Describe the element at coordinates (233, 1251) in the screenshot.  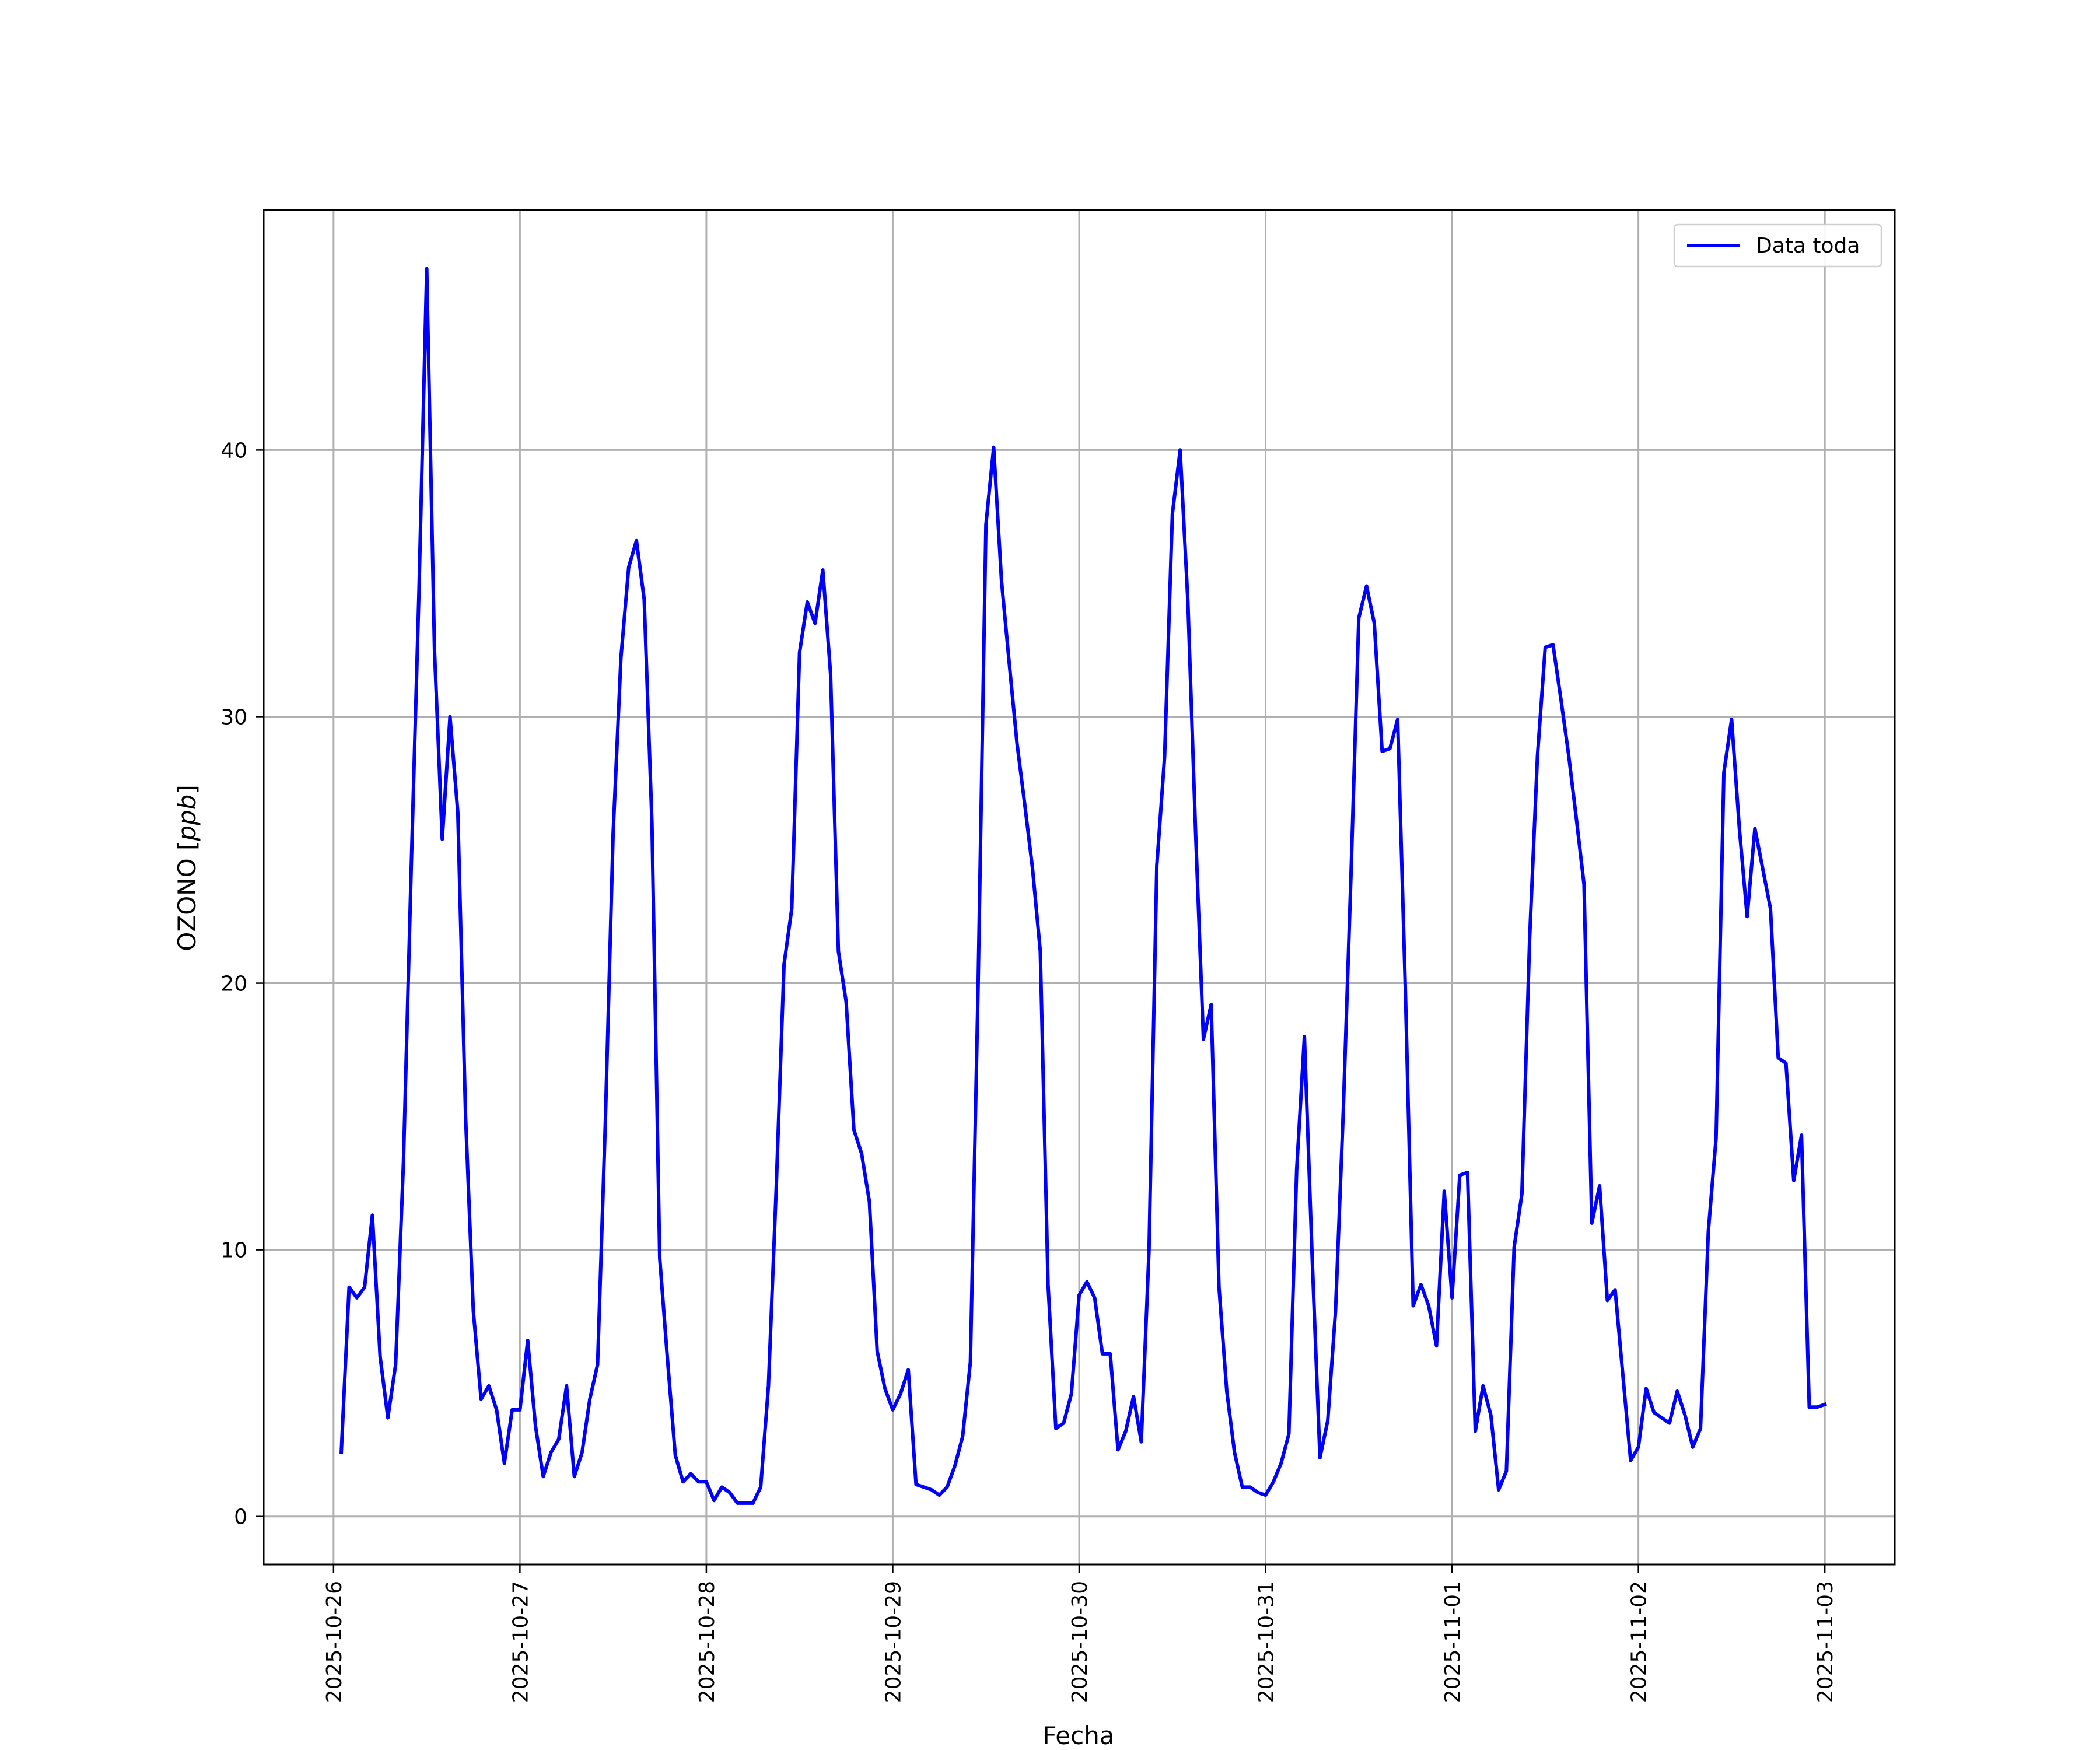
I see `y-tick-label: 10` at that location.